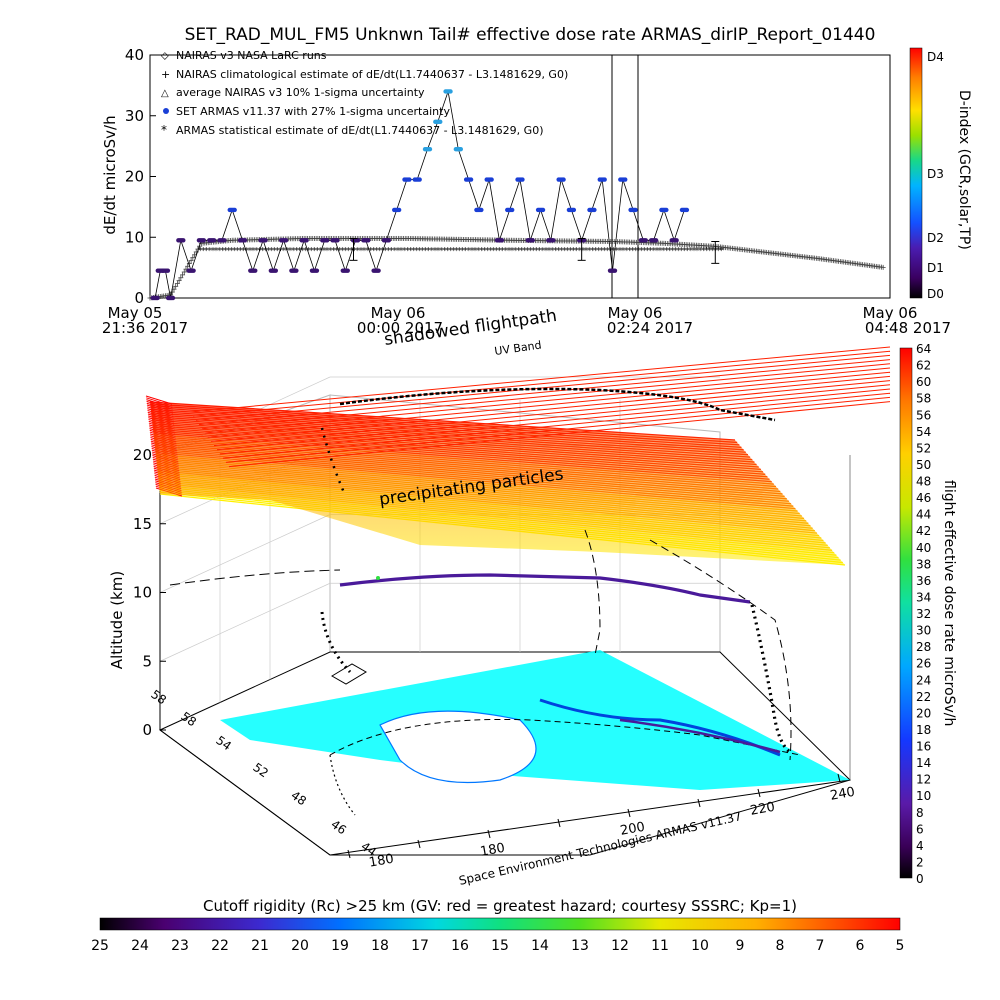  What do you see at coordinates (545, 588) in the screenshot?
I see `cruise-path` at bounding box center [545, 588].